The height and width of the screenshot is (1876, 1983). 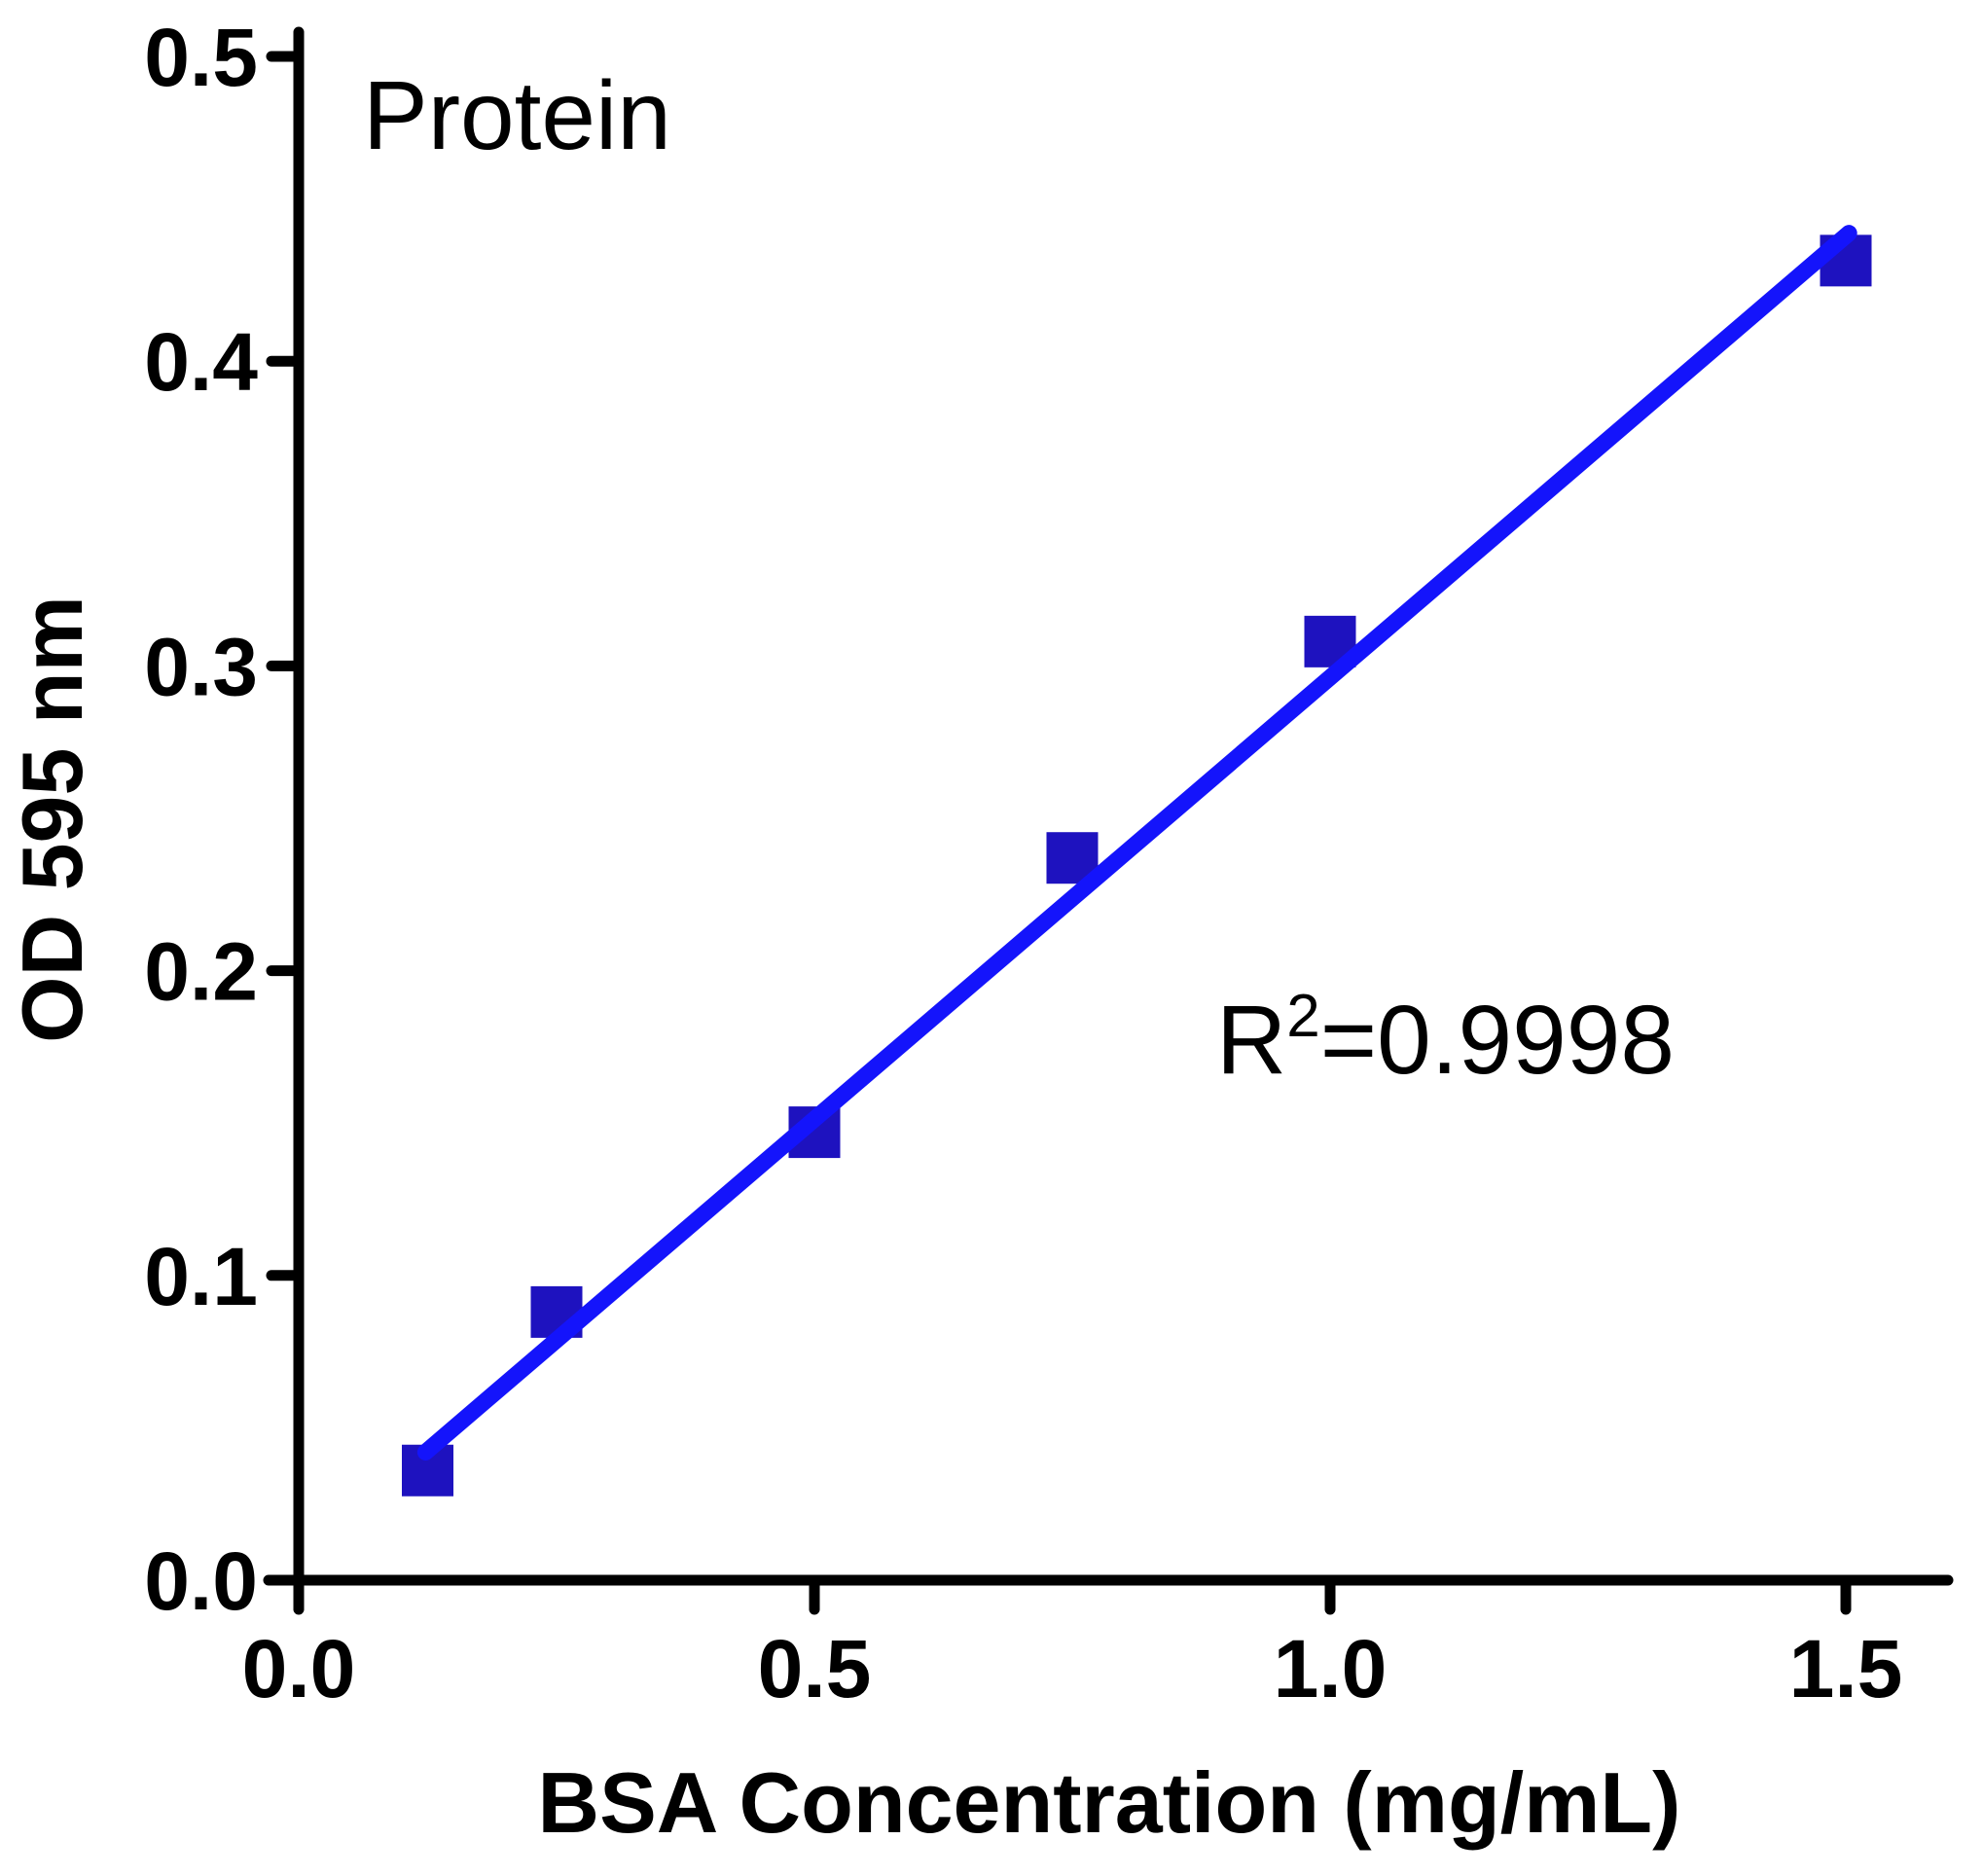 I want to click on y-tick-label: 0.2, so click(x=201, y=972).